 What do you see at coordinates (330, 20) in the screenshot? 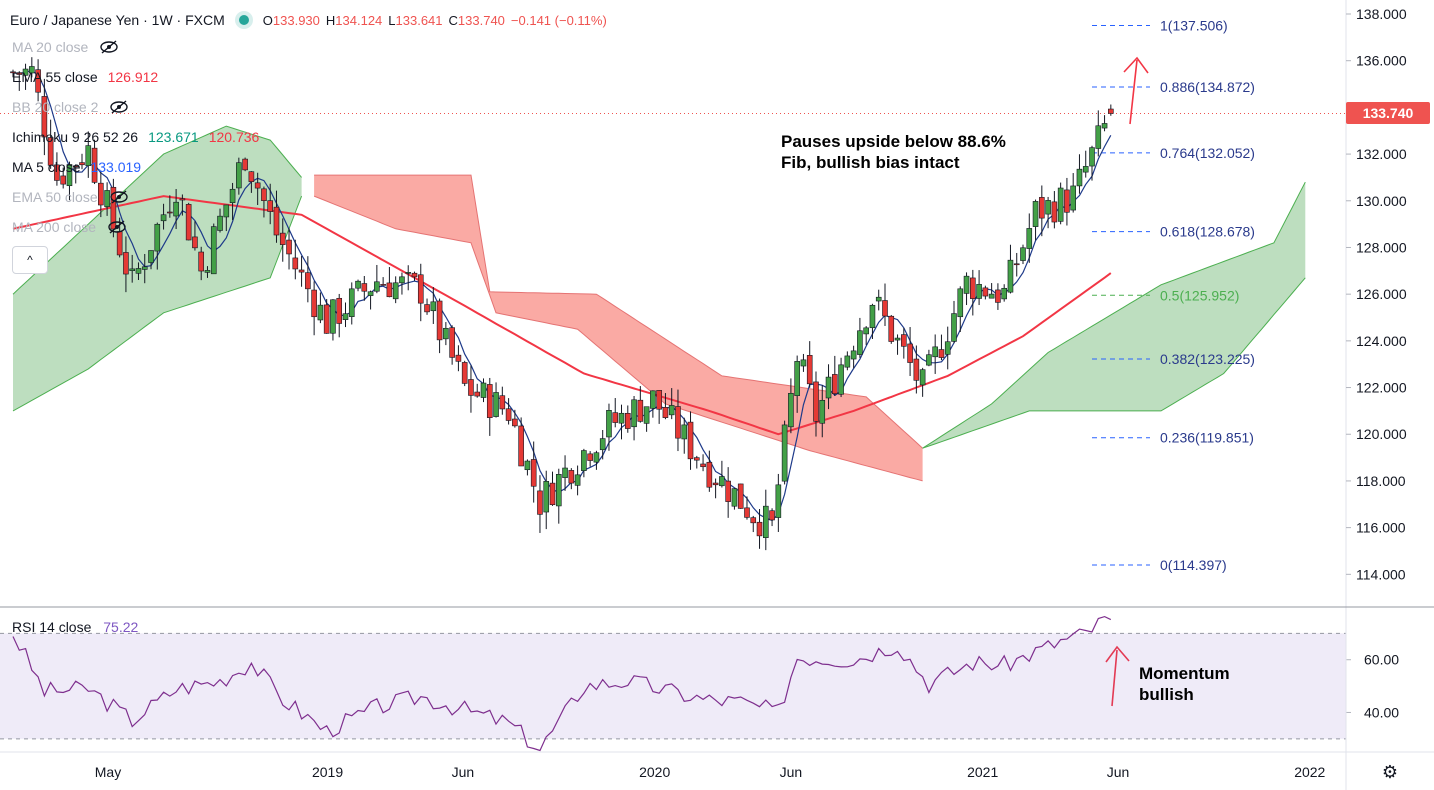
I see `ohlc-key: H` at bounding box center [330, 20].